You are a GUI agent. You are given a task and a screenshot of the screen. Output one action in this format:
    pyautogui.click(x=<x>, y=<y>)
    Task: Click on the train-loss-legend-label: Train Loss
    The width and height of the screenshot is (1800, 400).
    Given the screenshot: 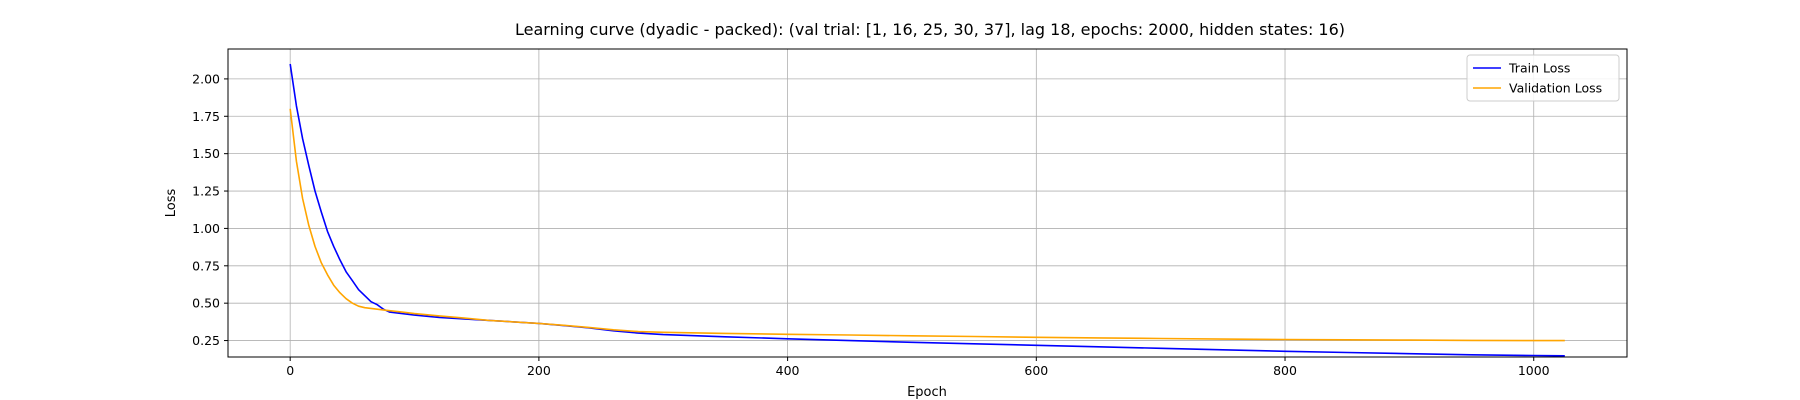 What is the action you would take?
    pyautogui.click(x=1539, y=68)
    